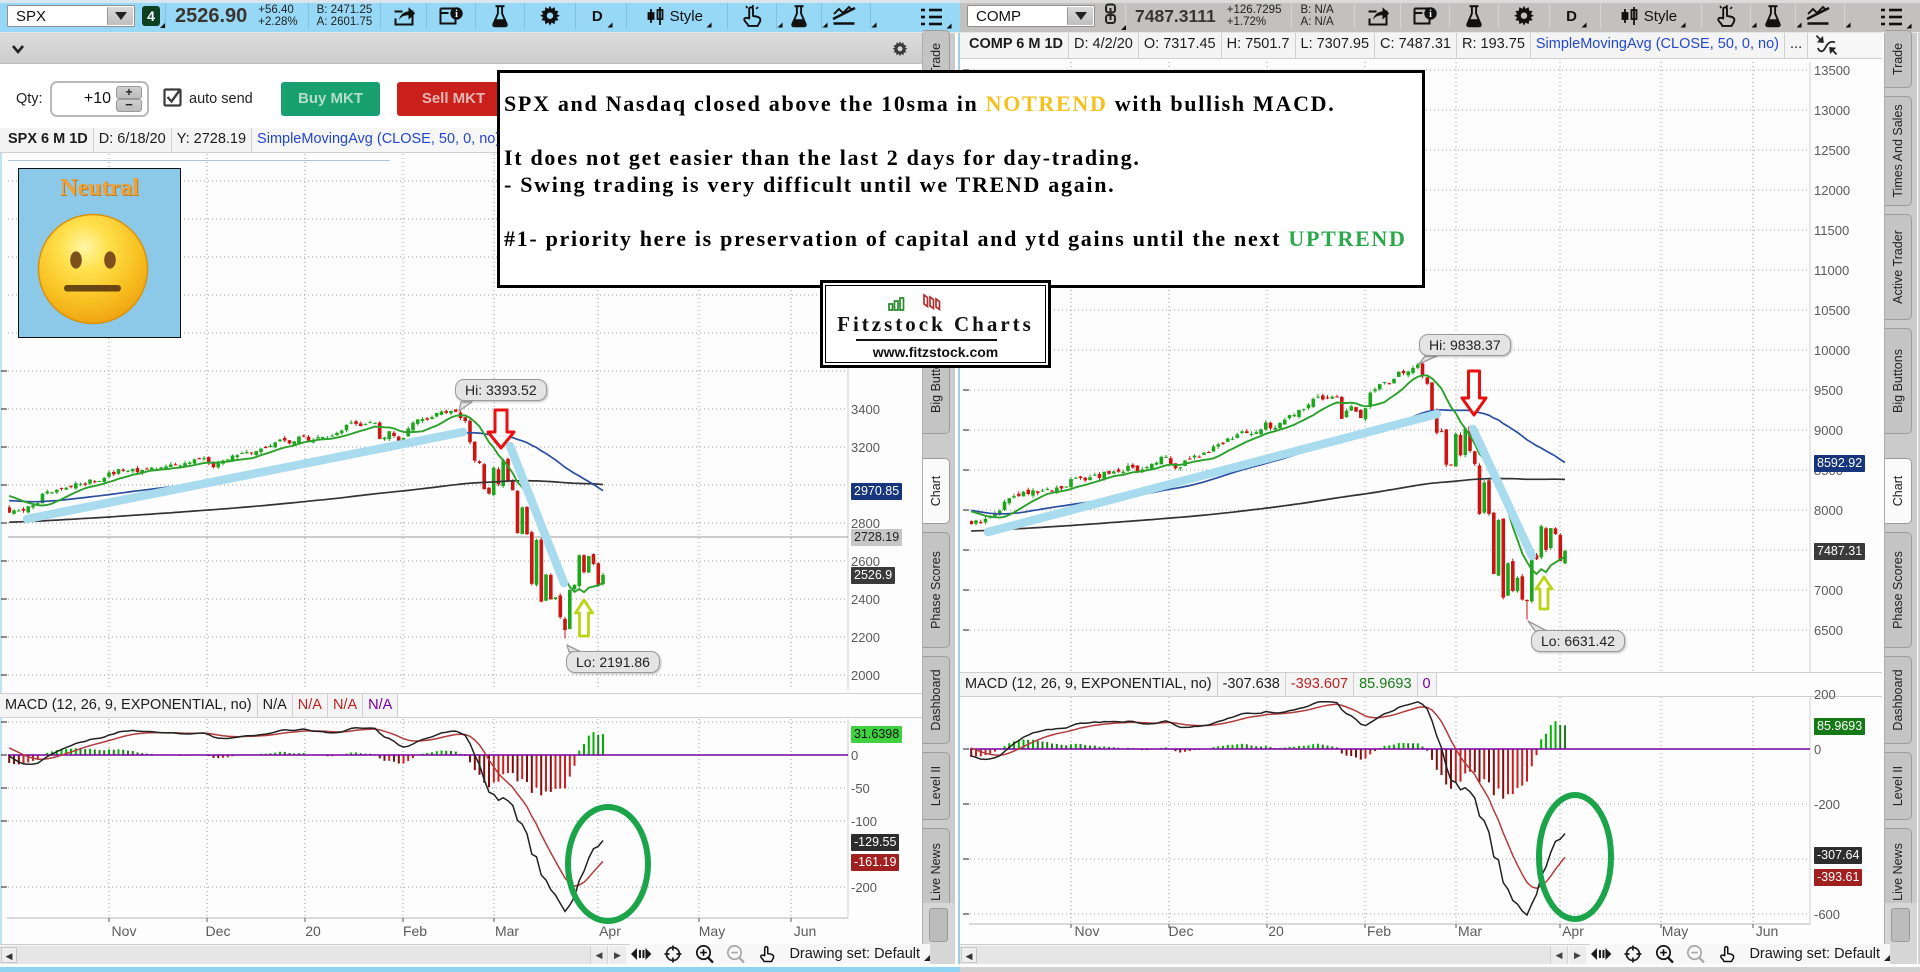 The image size is (1920, 972). What do you see at coordinates (865, 447) in the screenshot?
I see `svg-text: 3200` at bounding box center [865, 447].